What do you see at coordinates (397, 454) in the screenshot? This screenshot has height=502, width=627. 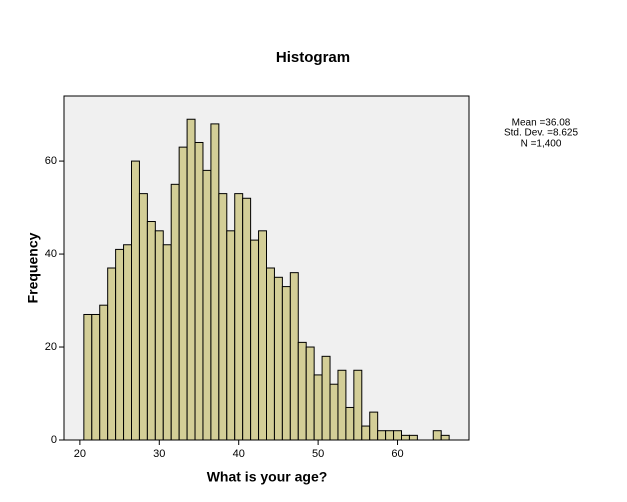 I see `x-tick-label: 60` at bounding box center [397, 454].